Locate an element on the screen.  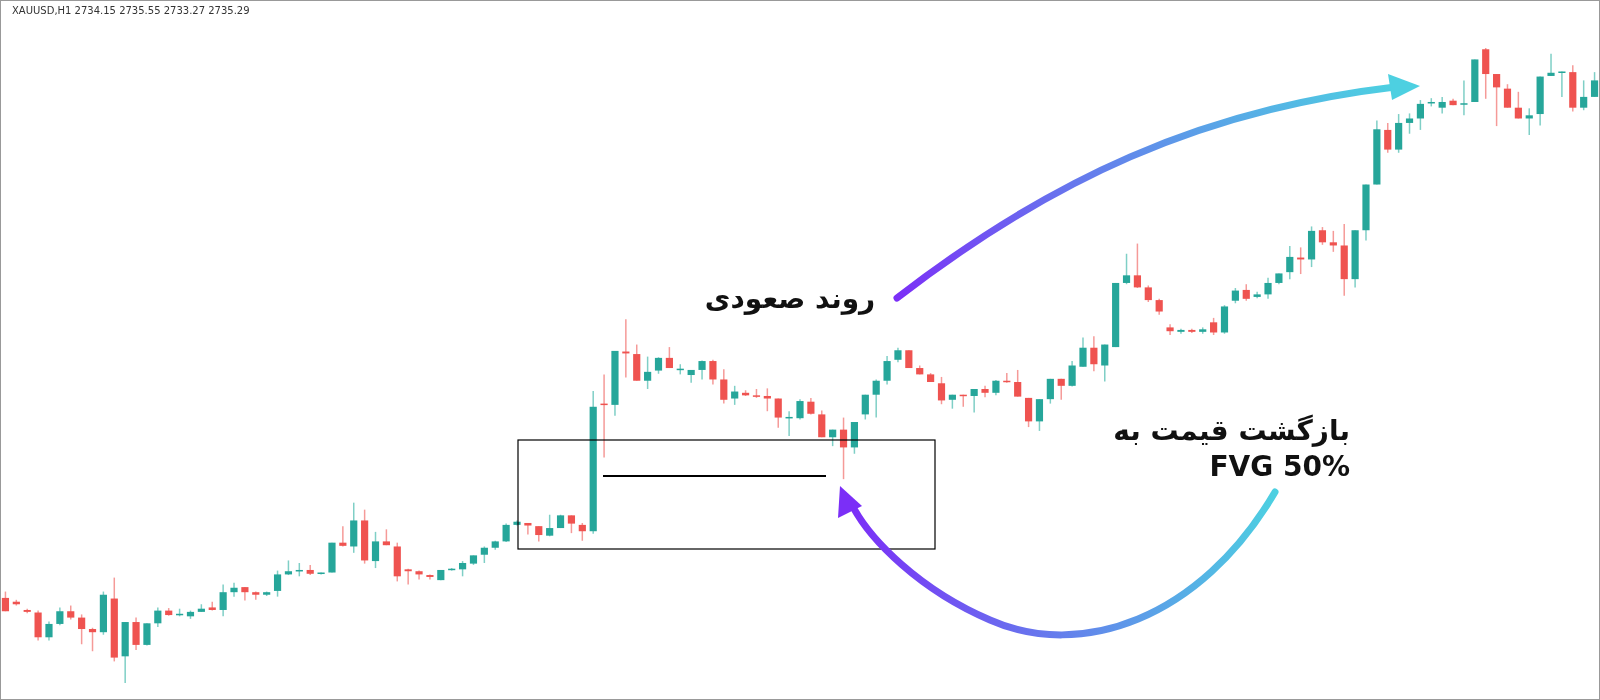
annotation: روند صعودی is located at coordinates (790, 298).